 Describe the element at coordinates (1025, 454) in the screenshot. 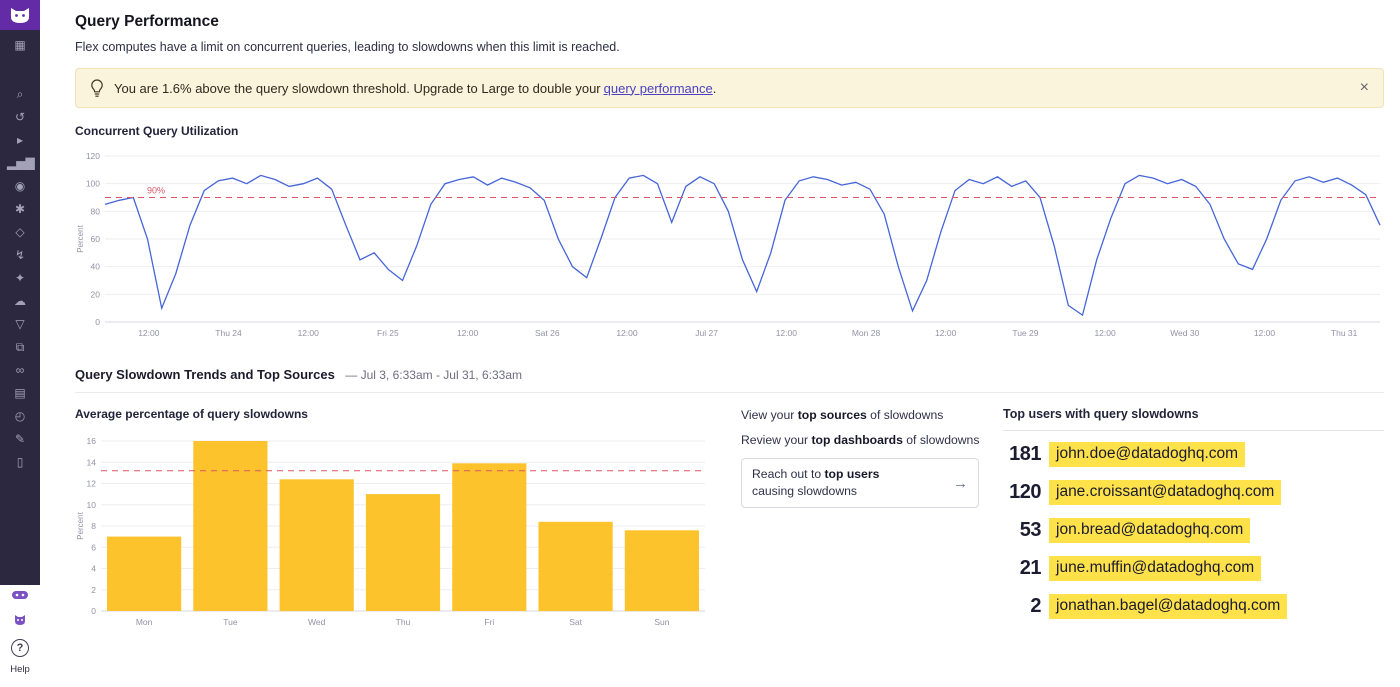

I see `slowdown-count: 181` at that location.